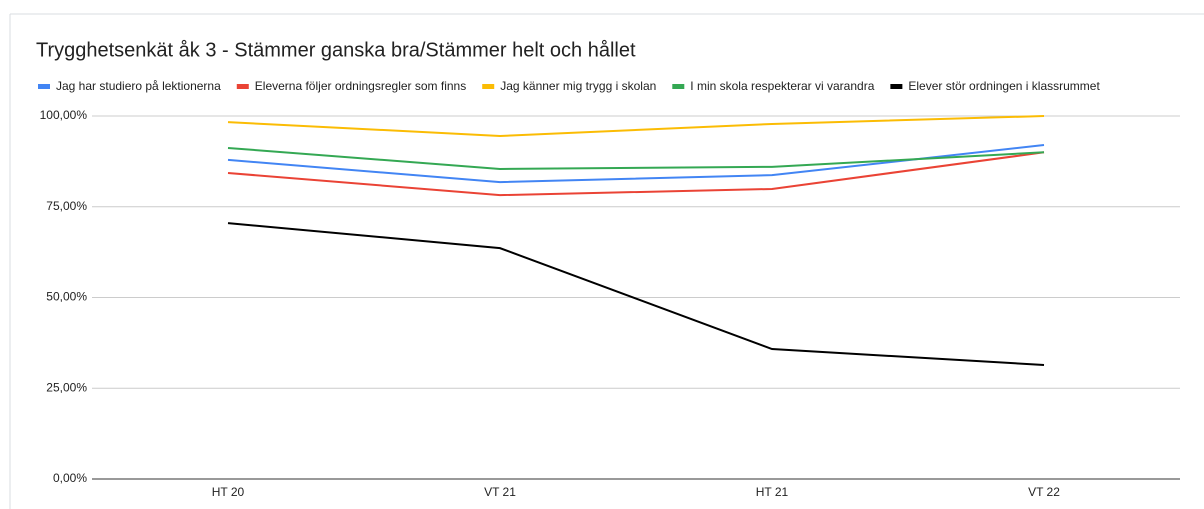 The image size is (1204, 509). What do you see at coordinates (578, 86) in the screenshot?
I see `legend-label: Jag känner mig trygg i skolan` at bounding box center [578, 86].